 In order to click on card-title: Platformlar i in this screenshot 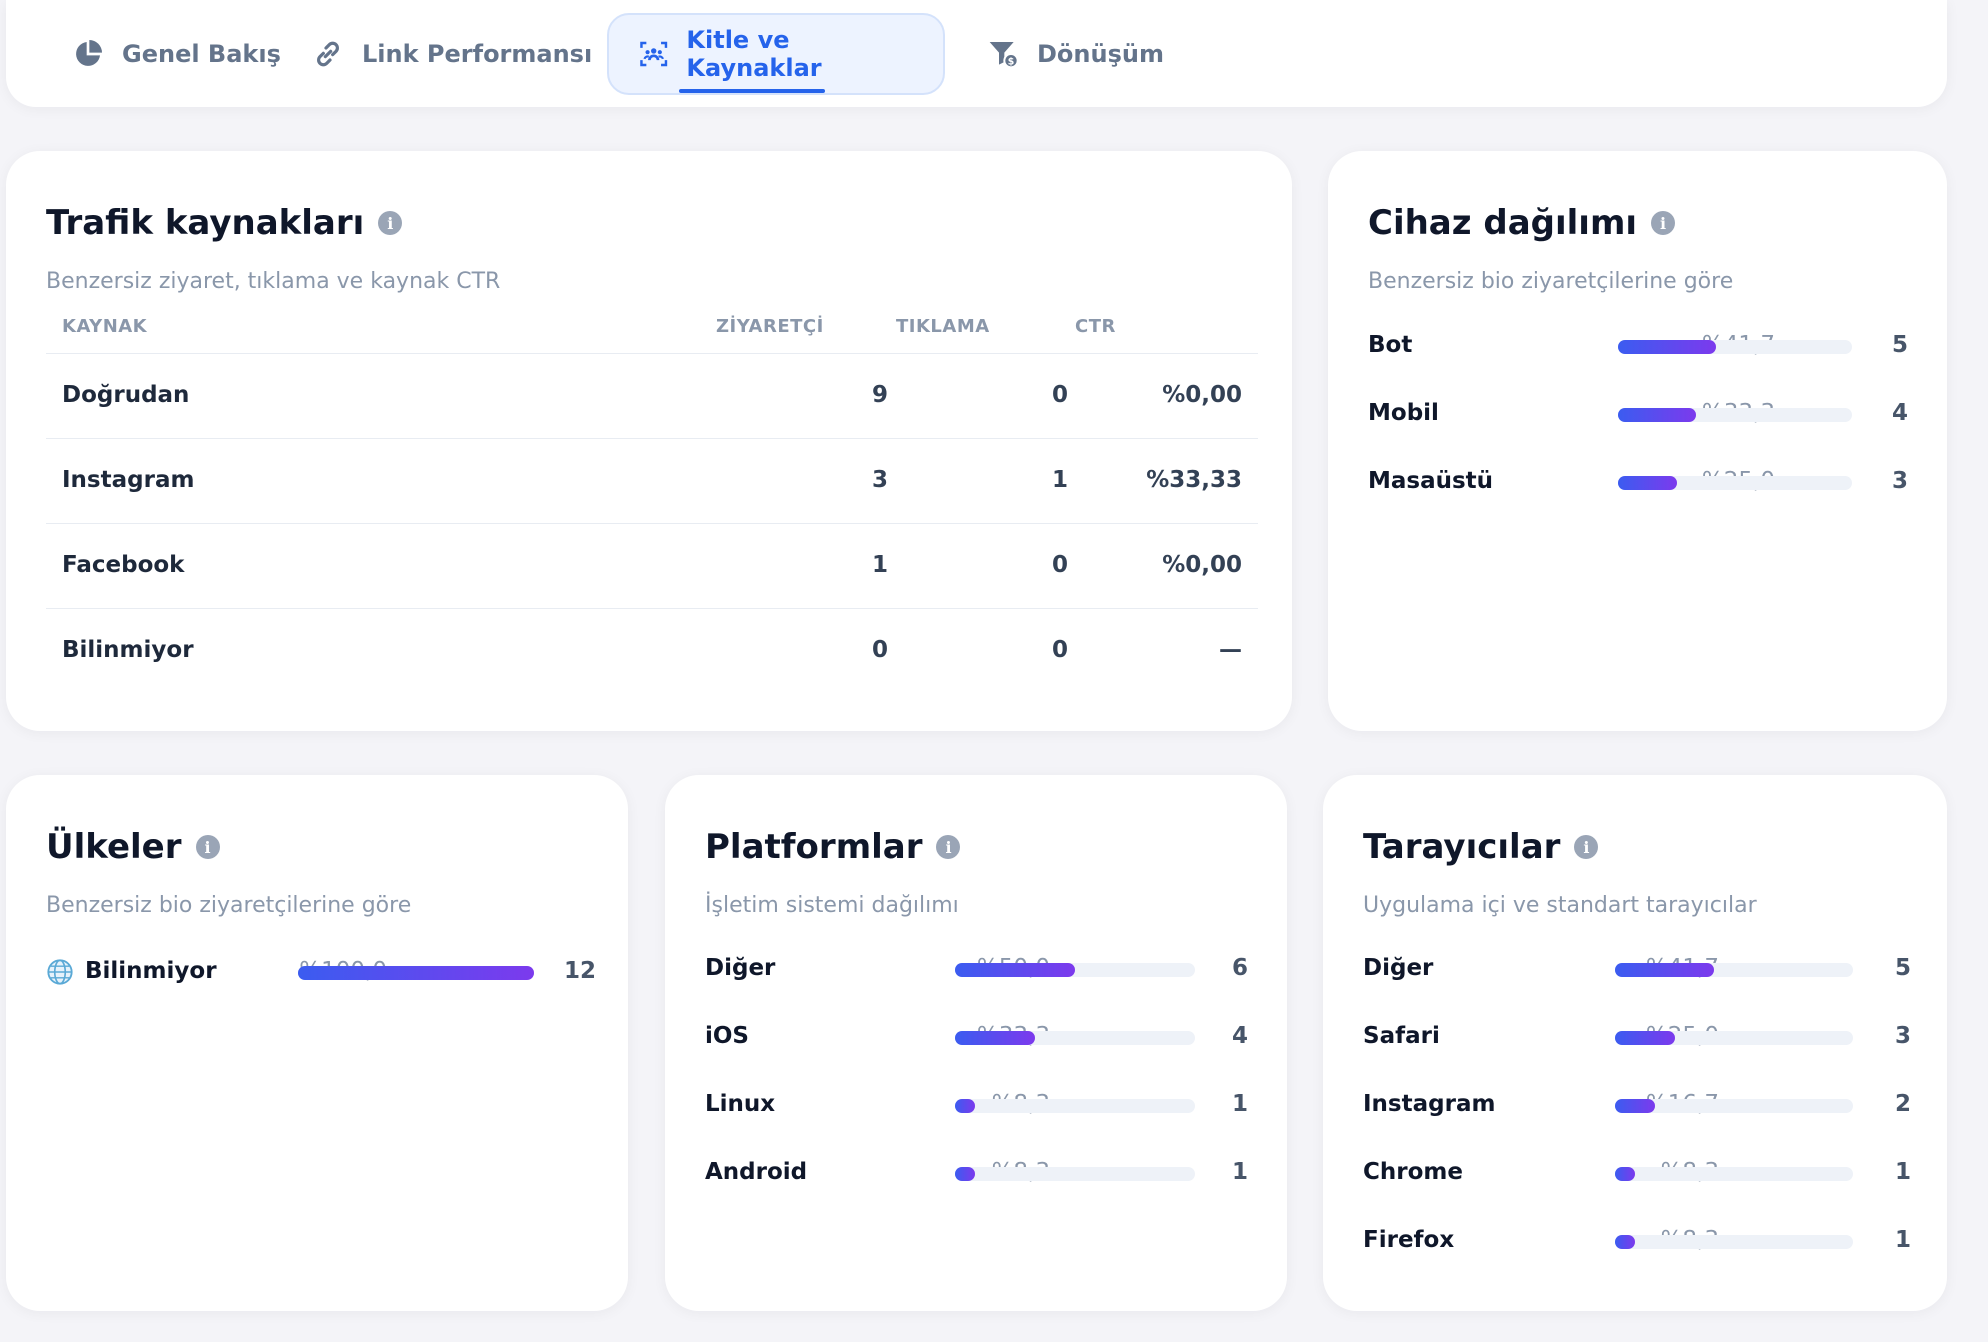, I will do `click(833, 847)`.